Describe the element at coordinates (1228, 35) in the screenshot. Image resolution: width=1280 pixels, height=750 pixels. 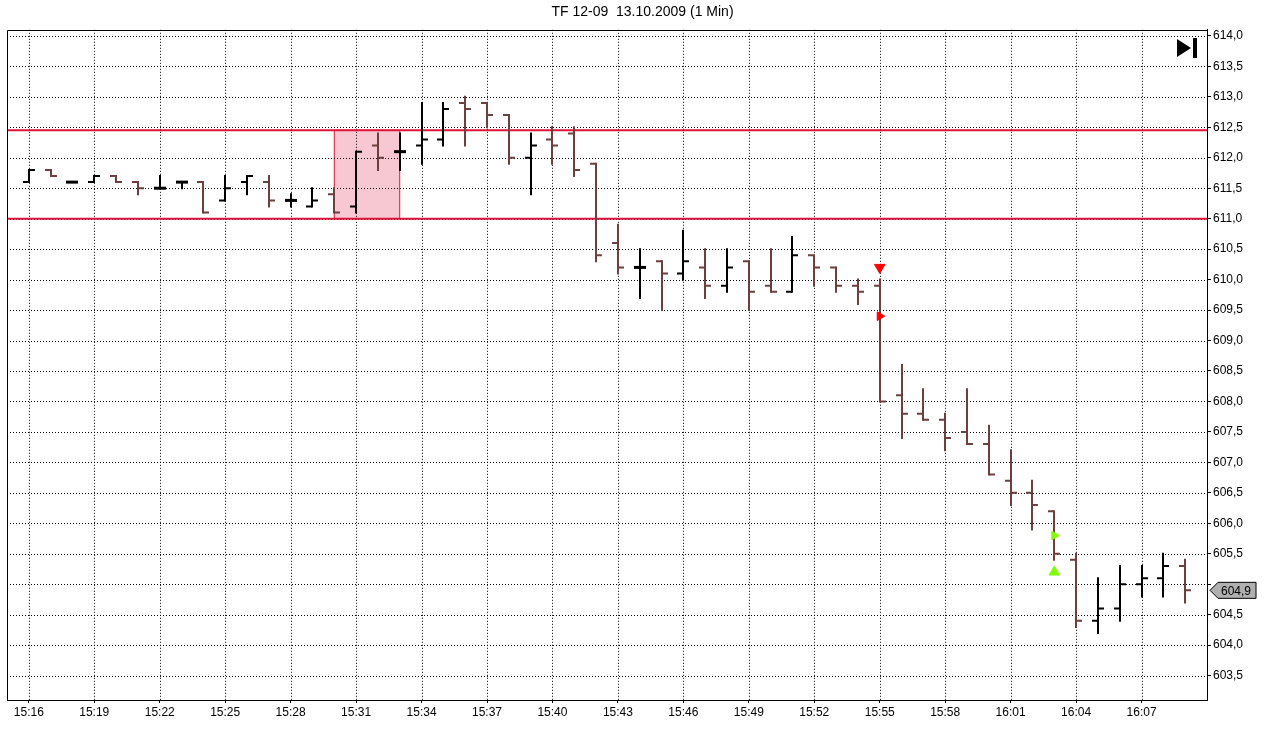
I see `y-tick-label: 614,0` at that location.